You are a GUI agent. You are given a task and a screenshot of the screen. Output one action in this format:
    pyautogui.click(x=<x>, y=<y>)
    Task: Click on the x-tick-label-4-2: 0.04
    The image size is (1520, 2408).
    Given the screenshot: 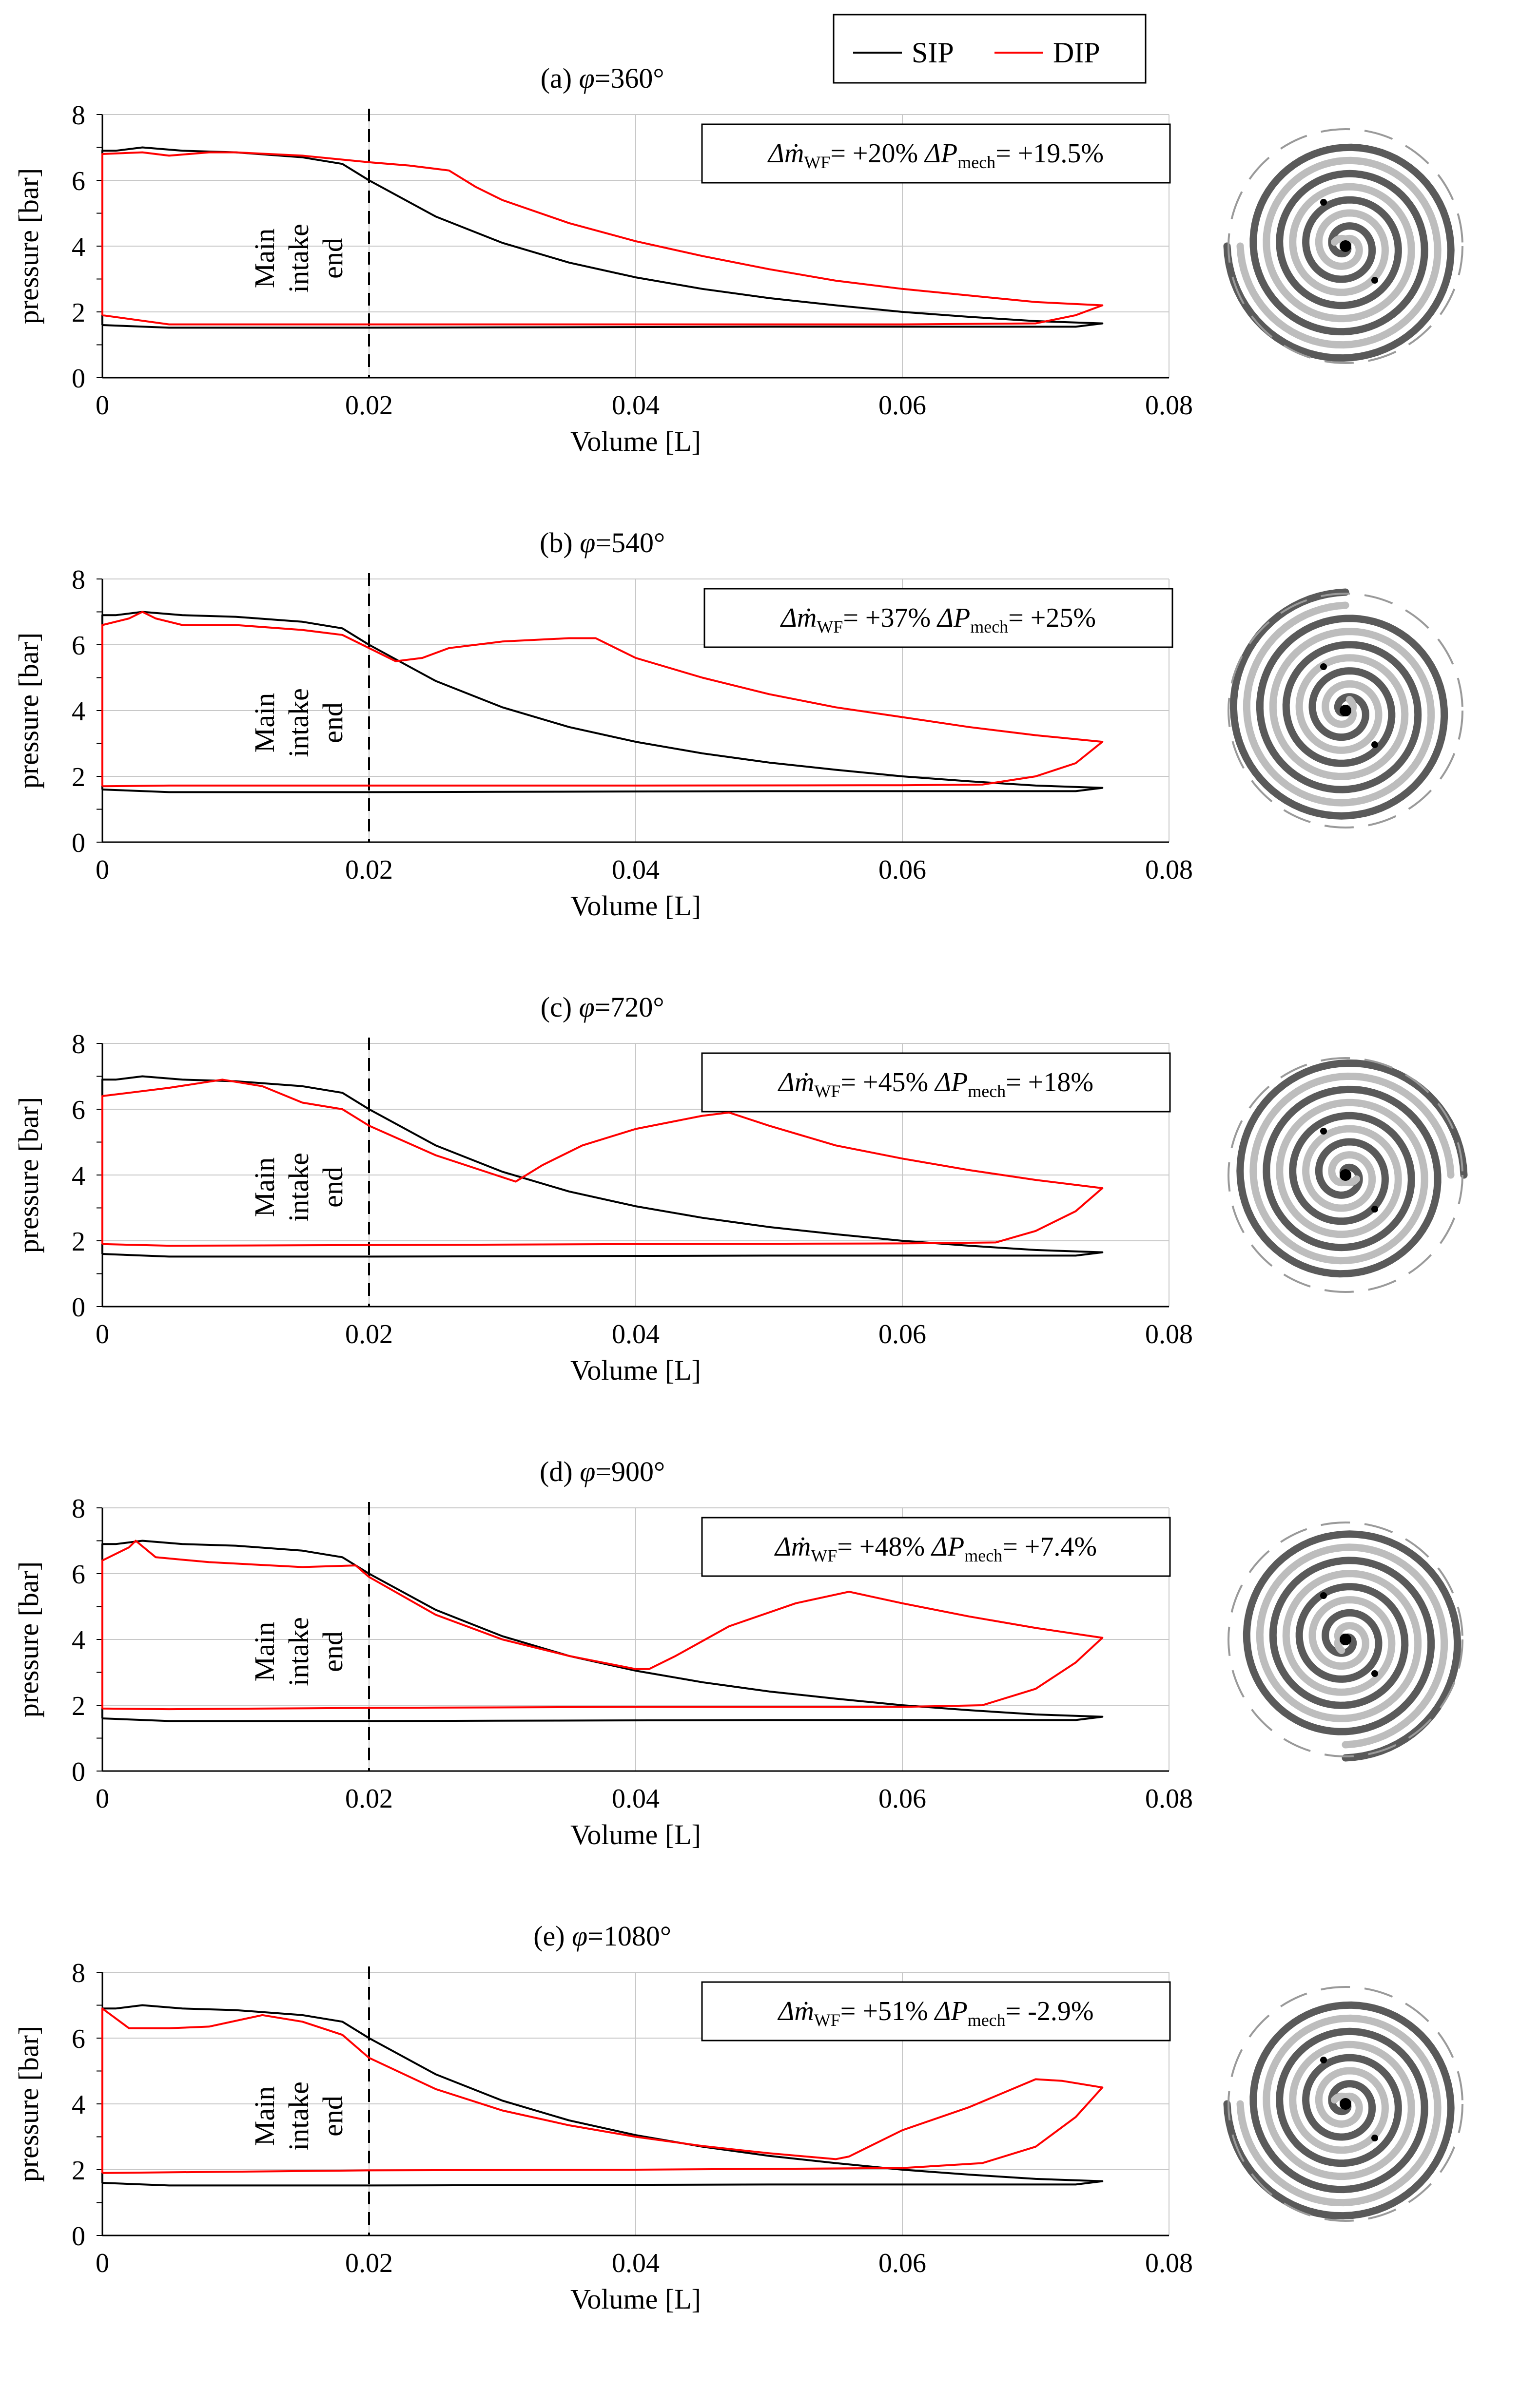 What is the action you would take?
    pyautogui.click(x=636, y=2263)
    